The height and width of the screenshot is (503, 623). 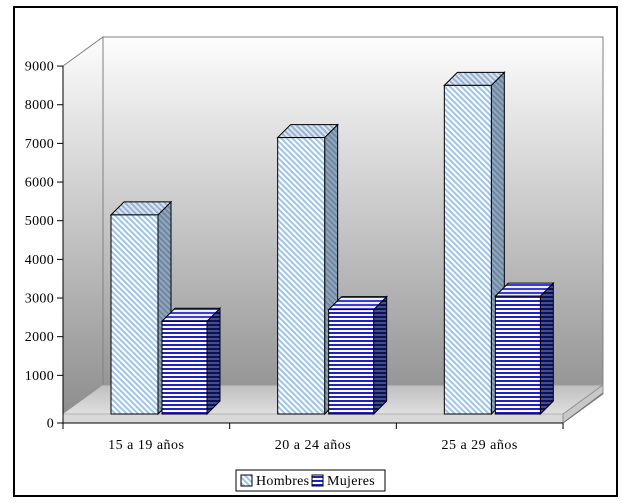 I want to click on side-wall, so click(x=83, y=230).